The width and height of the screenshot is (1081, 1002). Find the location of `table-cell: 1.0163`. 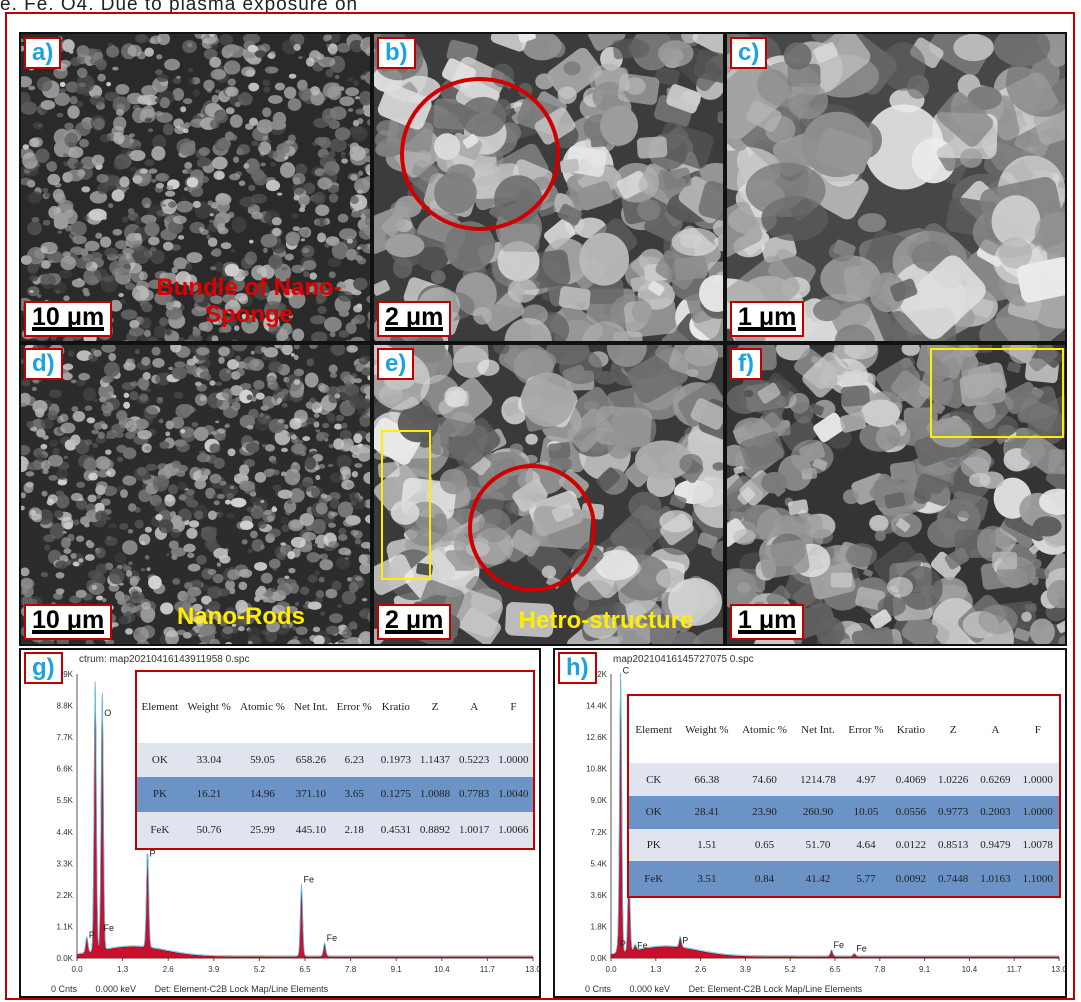

table-cell: 1.0163 is located at coordinates (995, 879).